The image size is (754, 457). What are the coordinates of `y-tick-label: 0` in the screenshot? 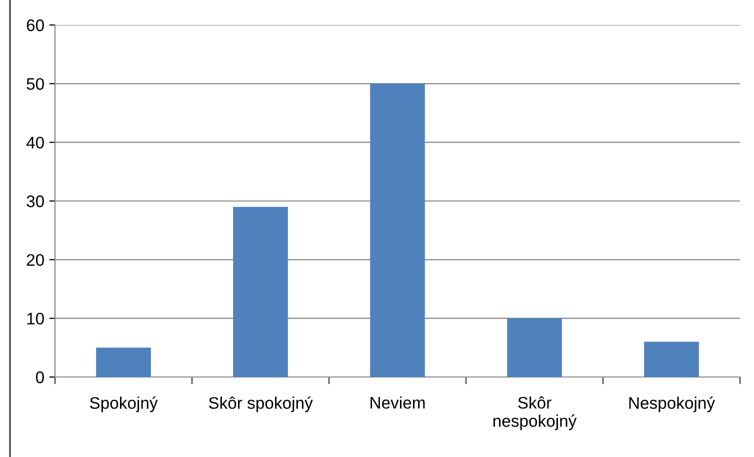 It's located at (40, 377).